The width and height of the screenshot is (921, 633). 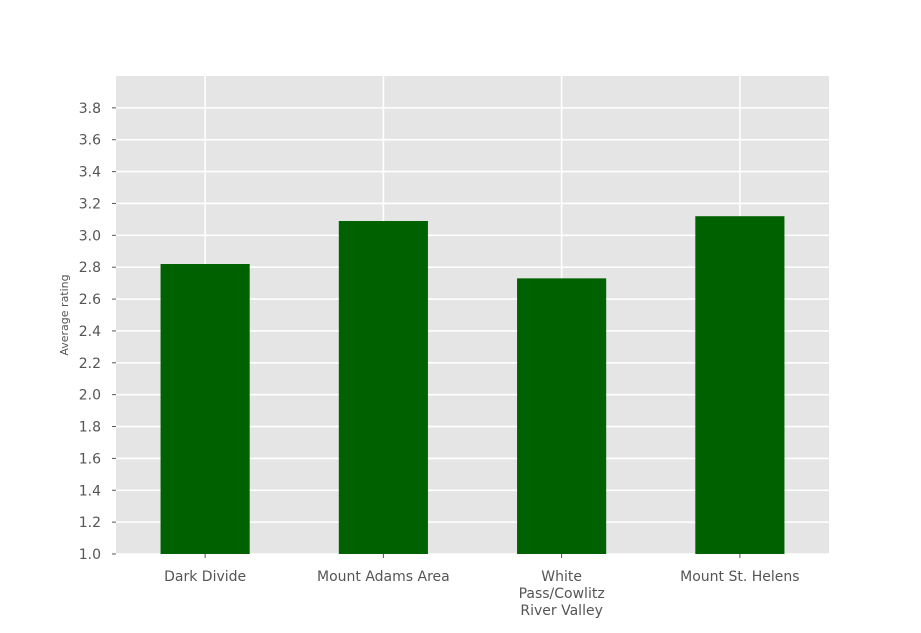 I want to click on y-tick-label: 3.8, so click(x=90, y=109).